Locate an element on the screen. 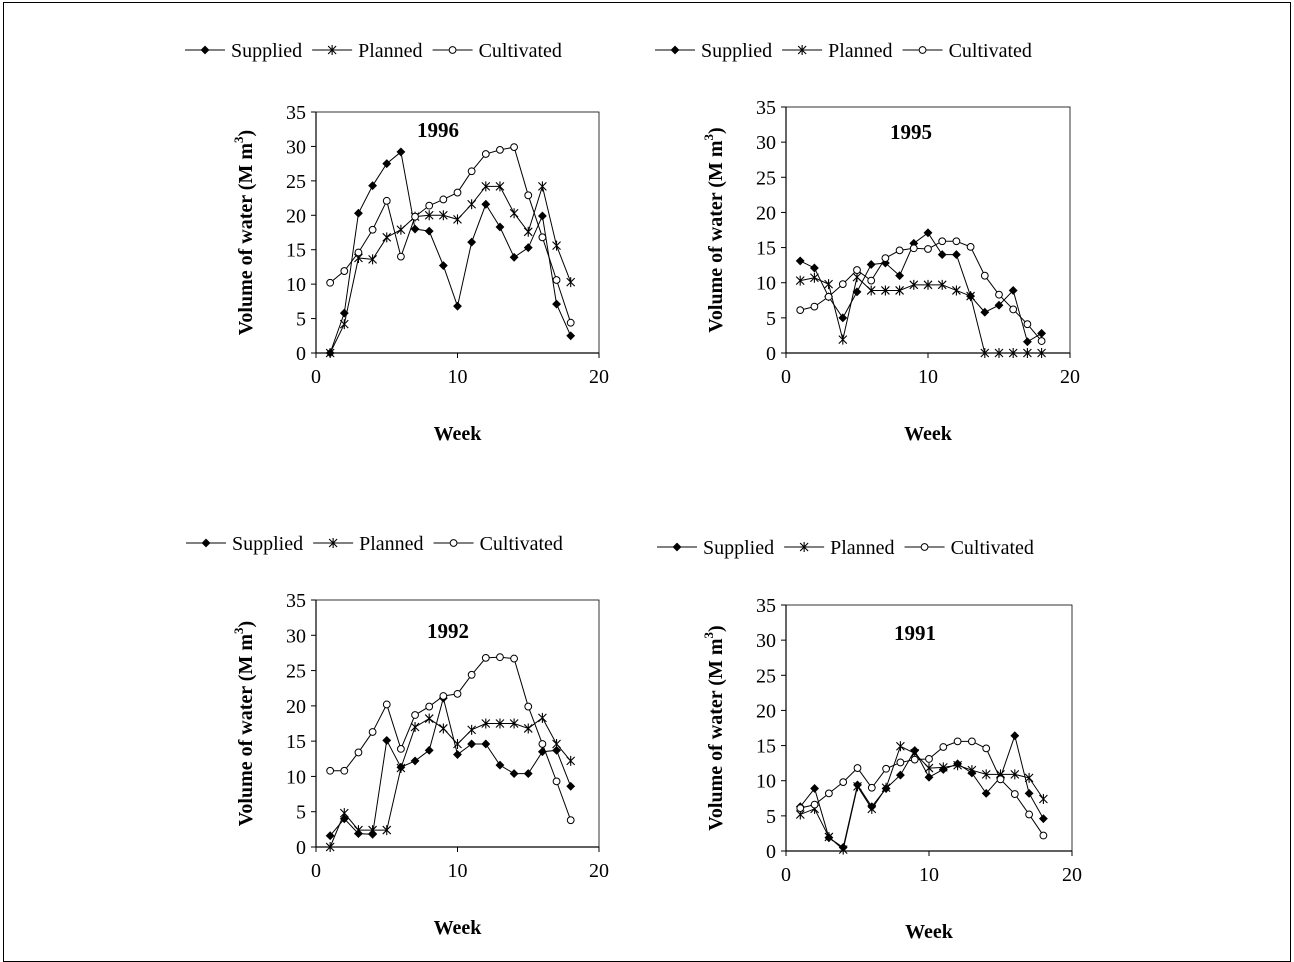 Image resolution: width=1294 pixels, height=962 pixels. y-axis-title-sup: 3 is located at coordinates (238, 139).